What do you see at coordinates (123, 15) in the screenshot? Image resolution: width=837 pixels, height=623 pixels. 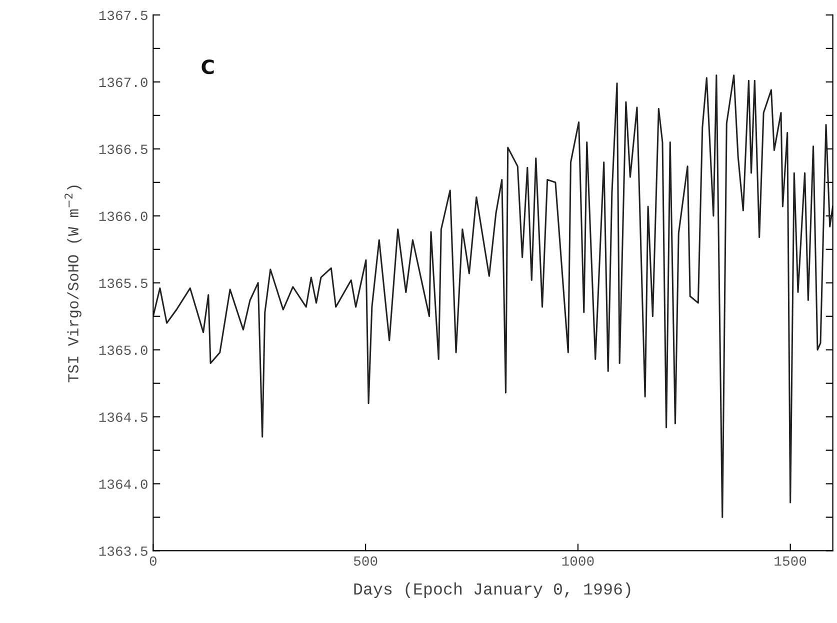 I see `y-tick-label: 1367.5` at bounding box center [123, 15].